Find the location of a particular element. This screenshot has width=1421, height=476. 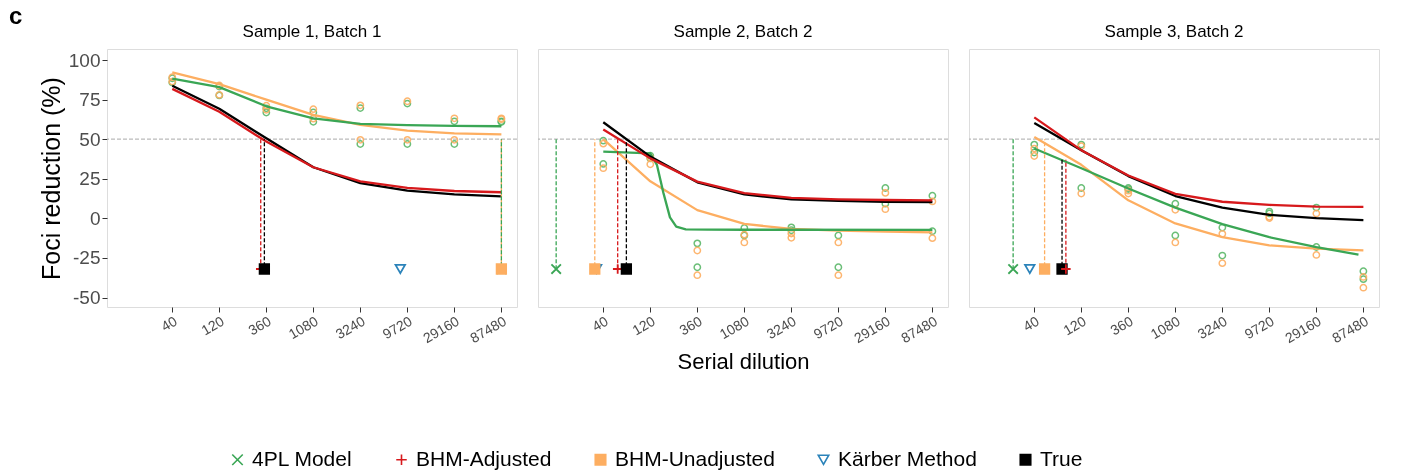

chart-title: Sample 1, Batch 1 is located at coordinates (312, 31).